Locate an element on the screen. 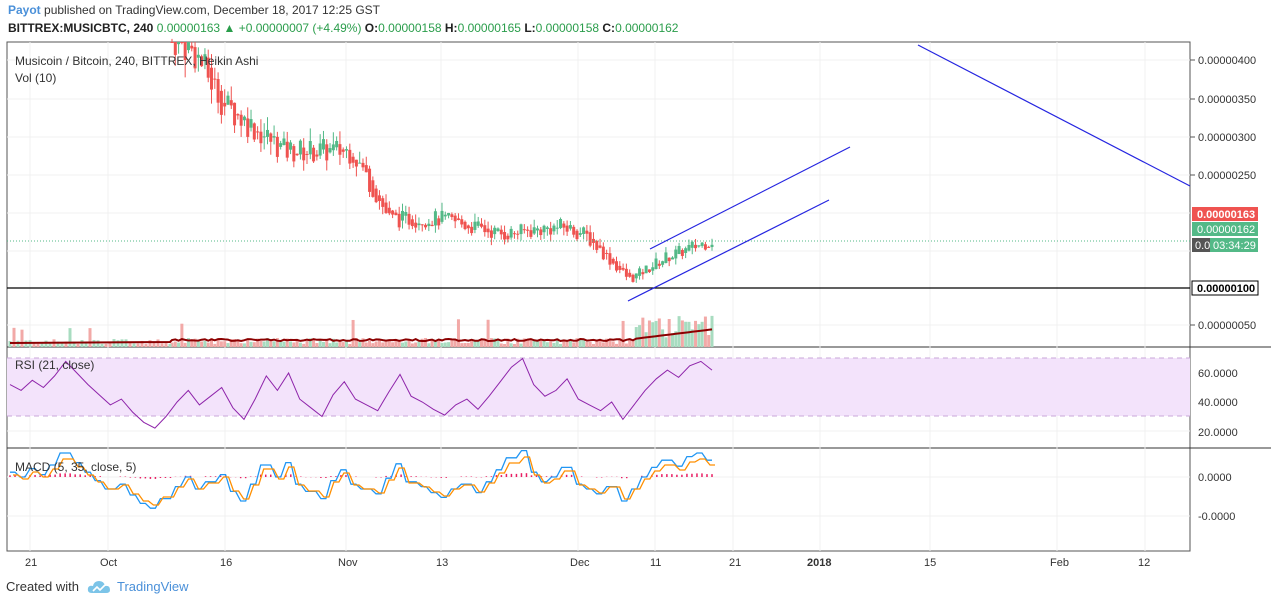 The width and height of the screenshot is (1271, 606). price-change: +0.00000007 (+4.49%) is located at coordinates (300, 28).